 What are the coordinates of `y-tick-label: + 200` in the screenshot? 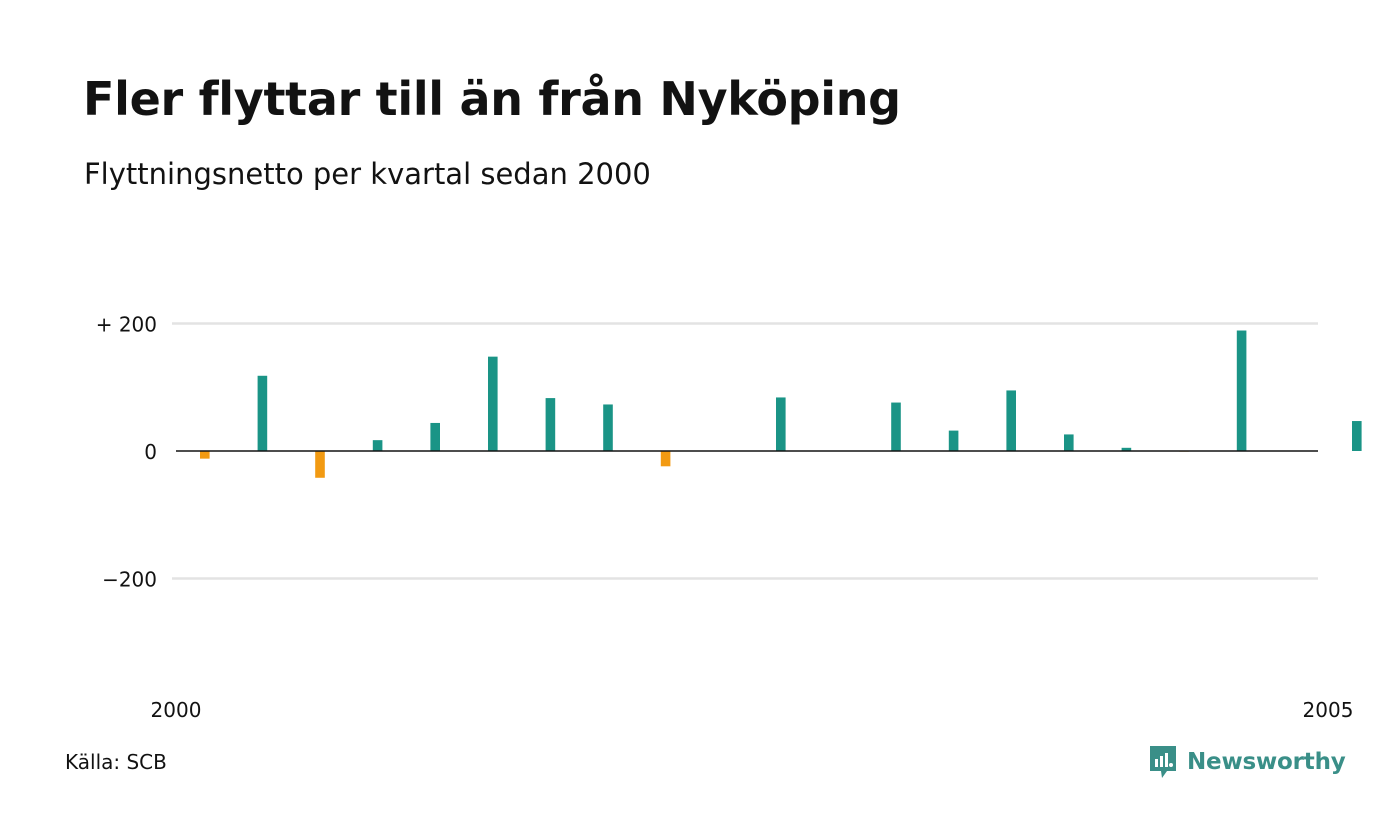 It's located at (126, 325).